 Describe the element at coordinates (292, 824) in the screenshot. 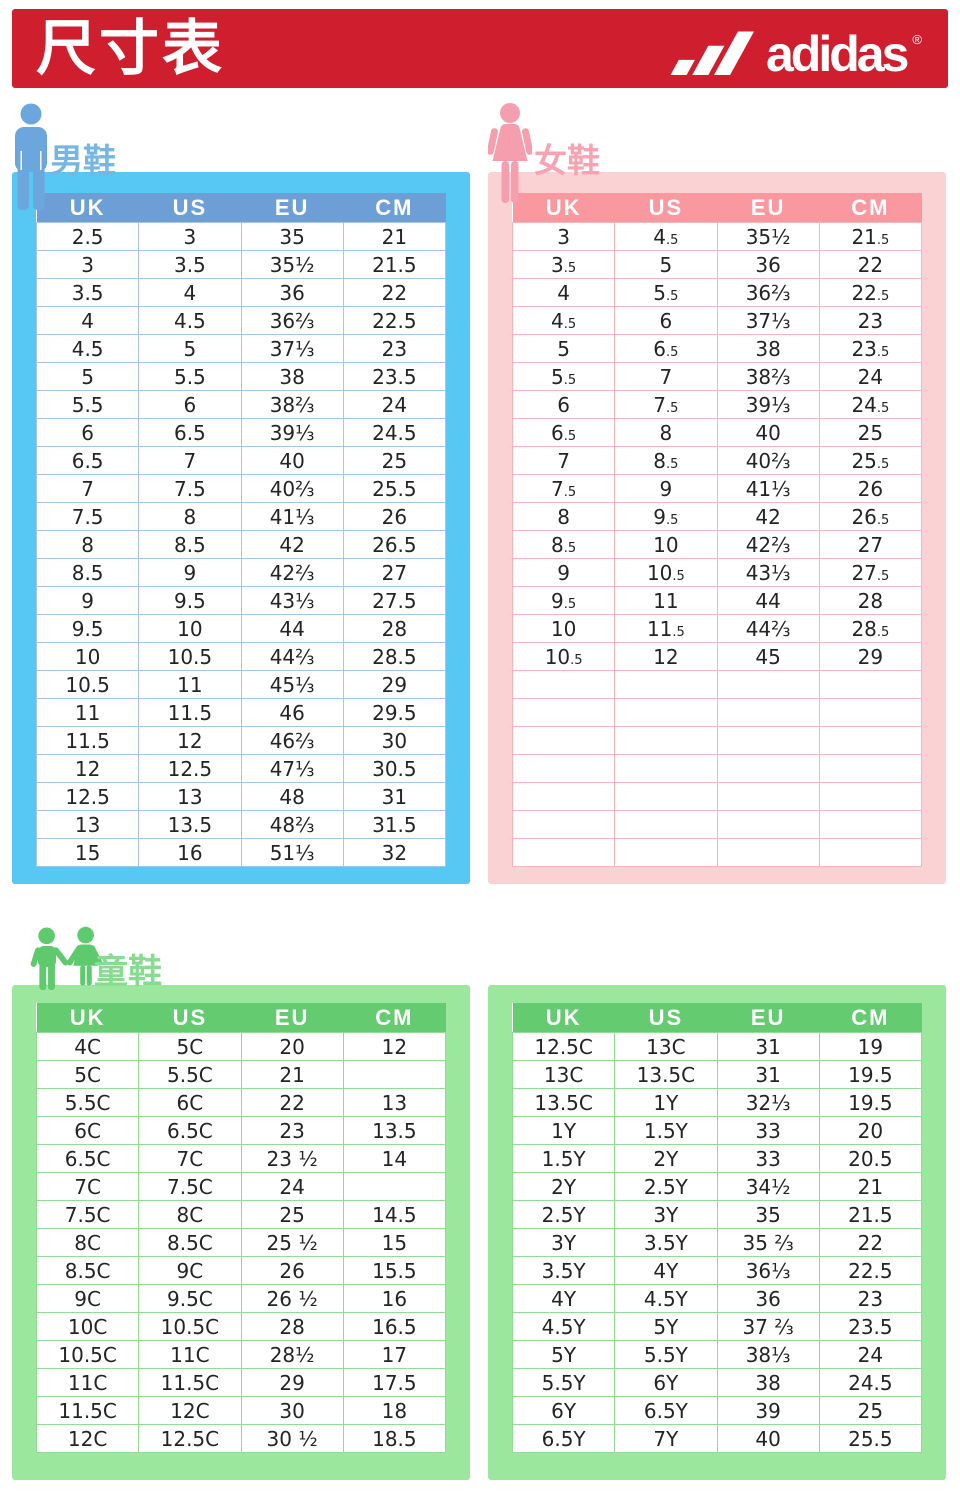

I see `table-cell: 48⅔` at that location.